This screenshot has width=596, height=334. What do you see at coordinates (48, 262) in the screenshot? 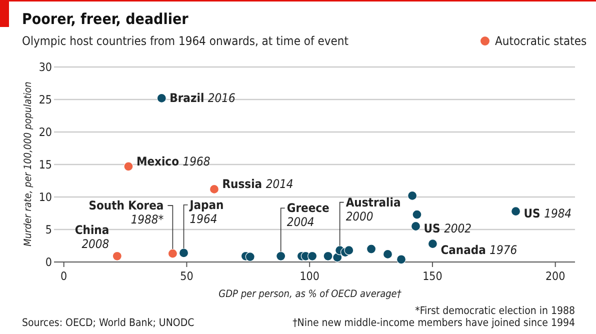
I see `y-tick-label: 0` at bounding box center [48, 262].